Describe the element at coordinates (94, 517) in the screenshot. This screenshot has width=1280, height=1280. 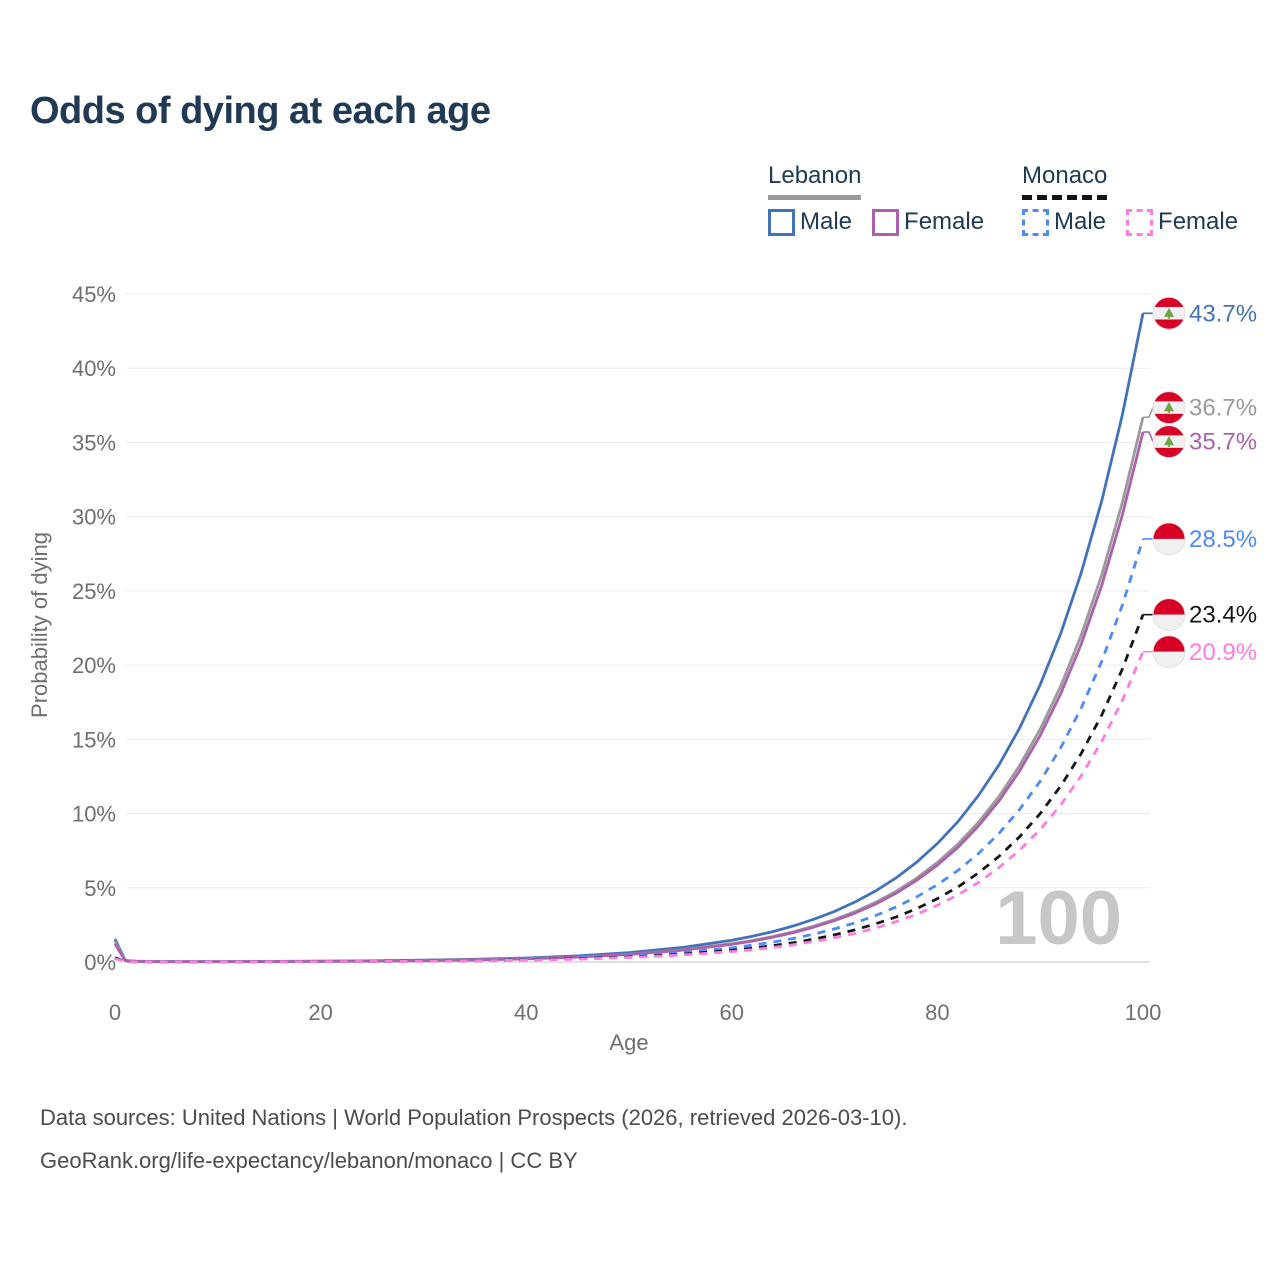
I see `y-tick-label: 30%` at that location.